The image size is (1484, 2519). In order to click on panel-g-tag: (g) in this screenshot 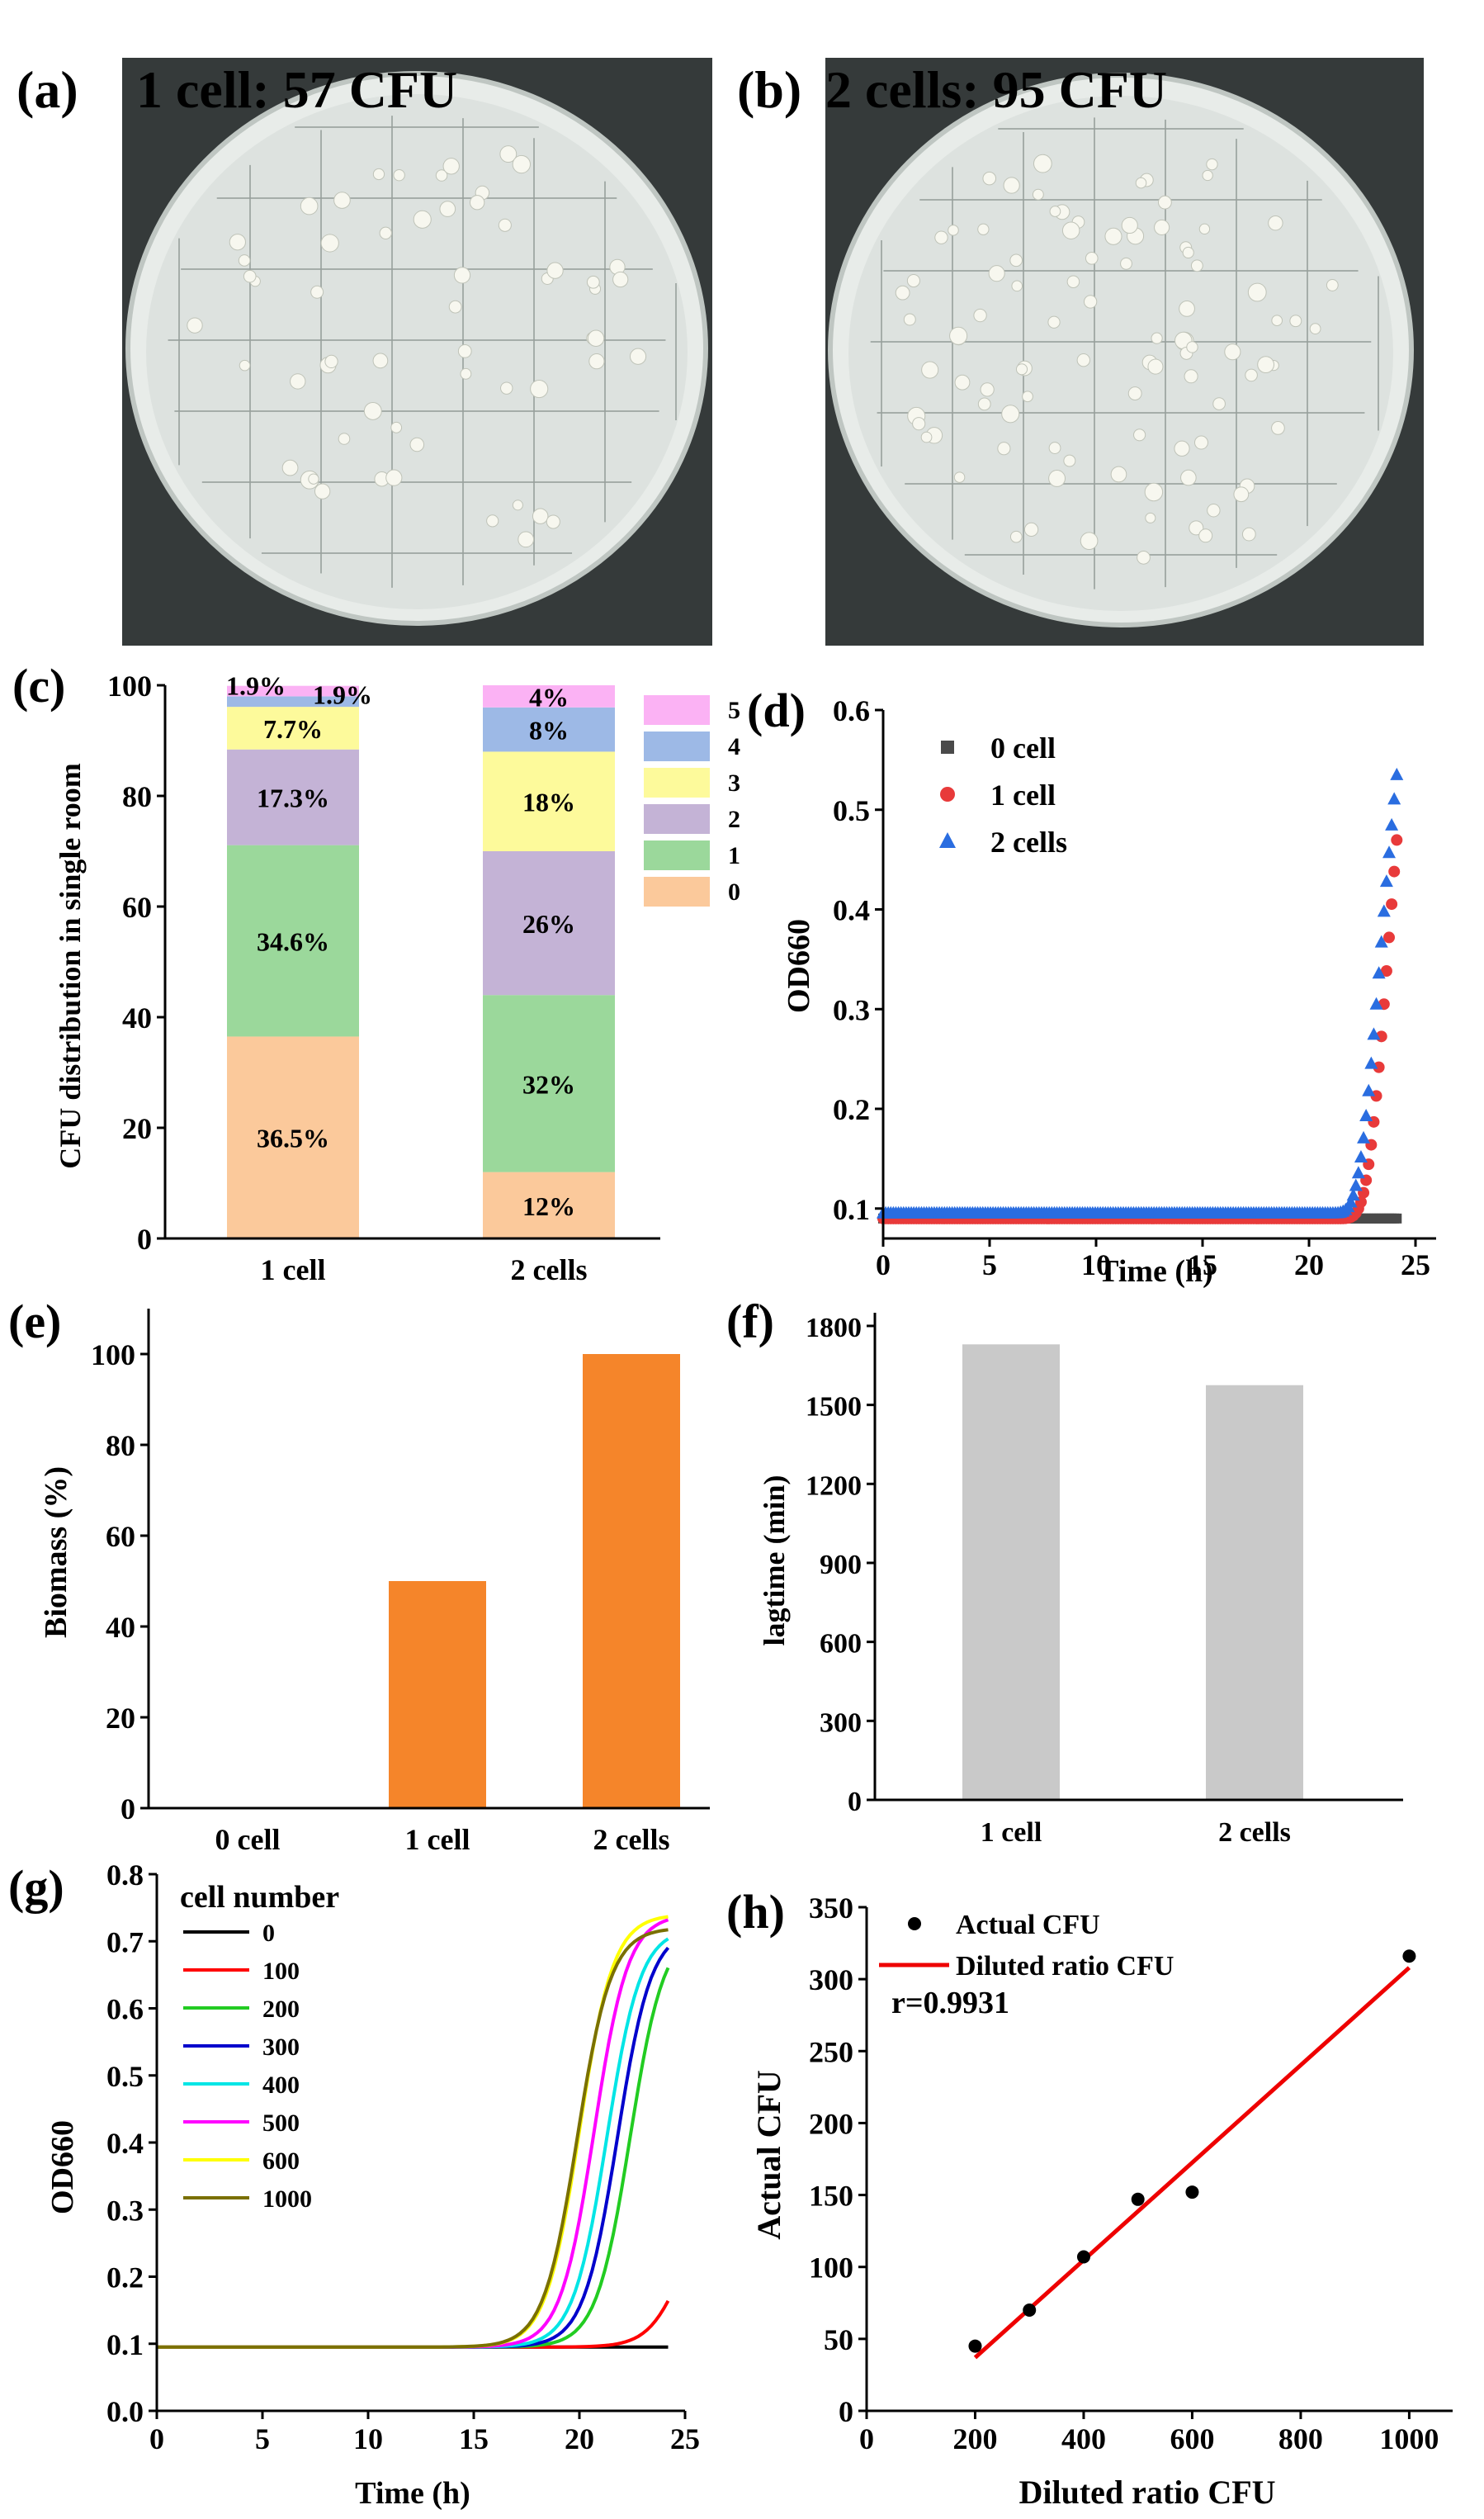, I will do `click(36, 1887)`.